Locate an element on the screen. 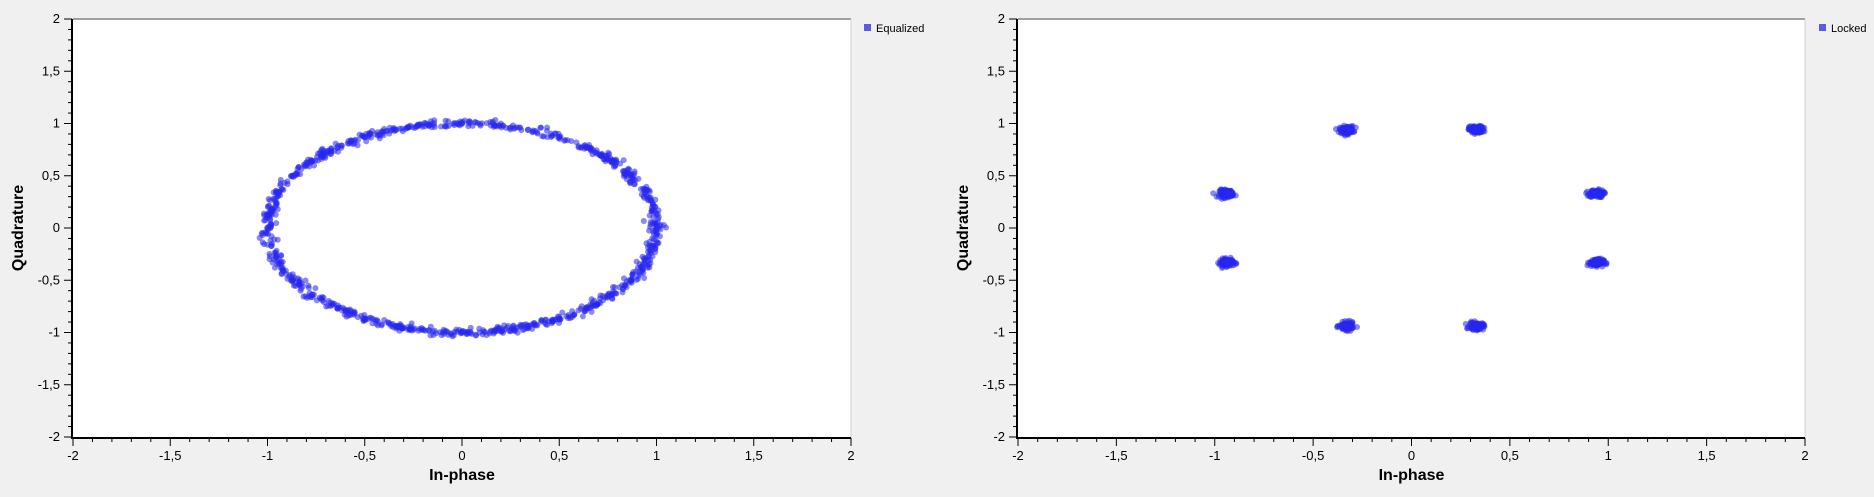 The width and height of the screenshot is (1874, 497). x-tick-label: 2 is located at coordinates (1804, 455).